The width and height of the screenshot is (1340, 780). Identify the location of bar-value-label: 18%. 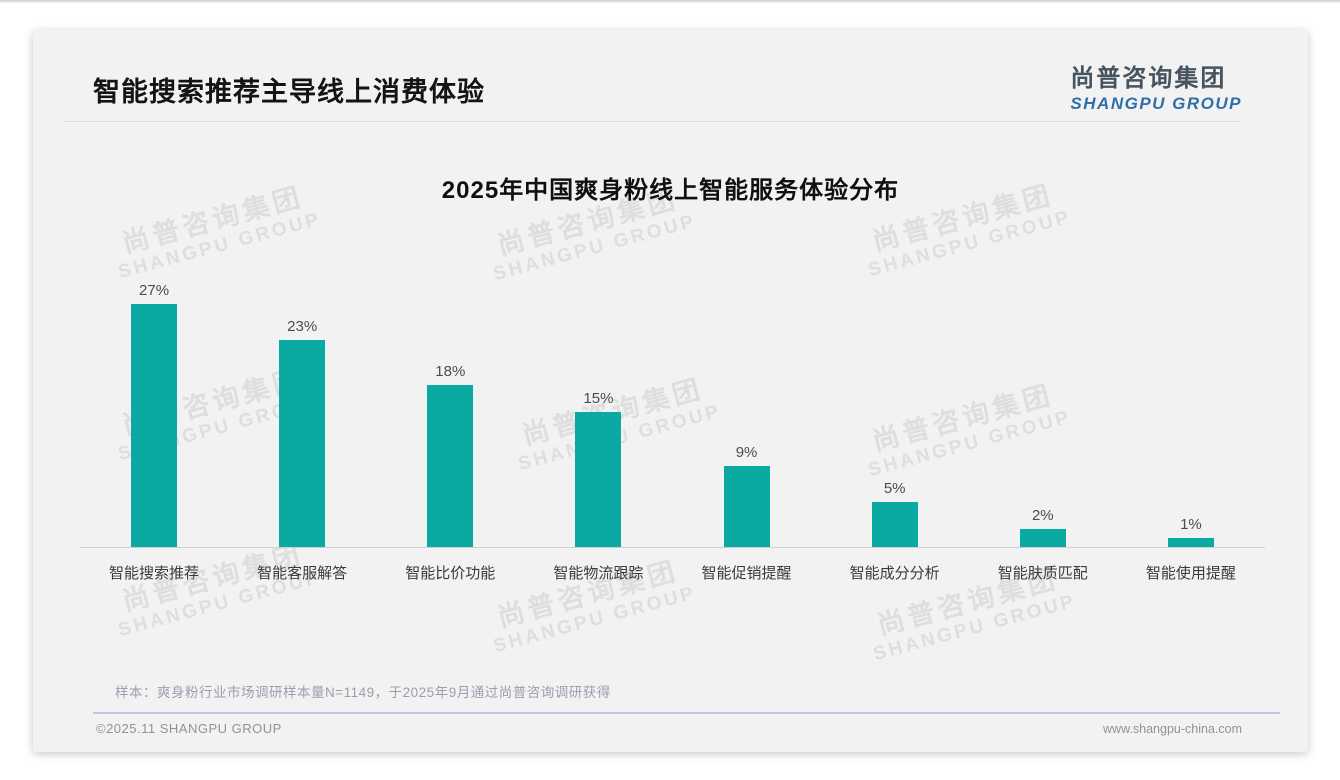
(450, 371).